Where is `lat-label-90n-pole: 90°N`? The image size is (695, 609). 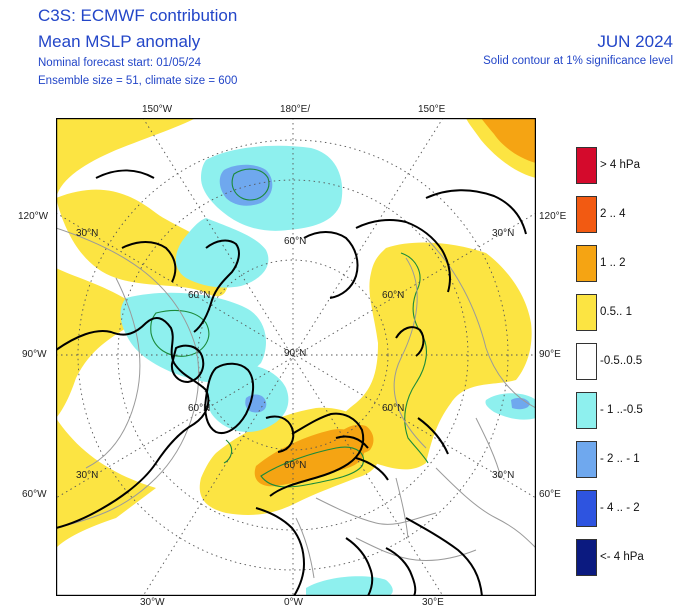
lat-label-90n-pole: 90°N is located at coordinates (295, 353).